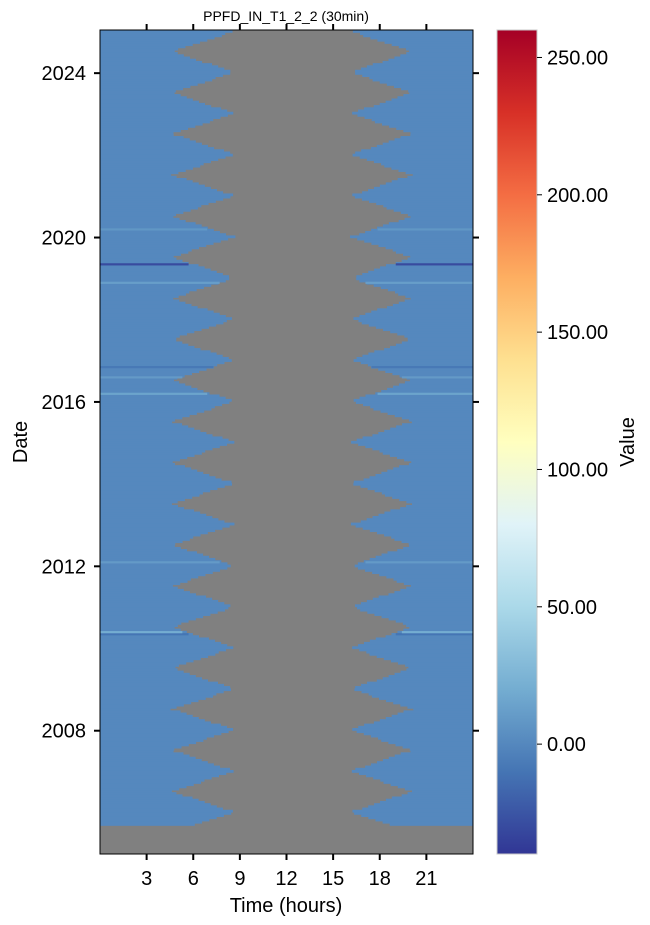 This screenshot has width=650, height=925. I want to click on colorbar-tick-label: 0.00, so click(566, 745).